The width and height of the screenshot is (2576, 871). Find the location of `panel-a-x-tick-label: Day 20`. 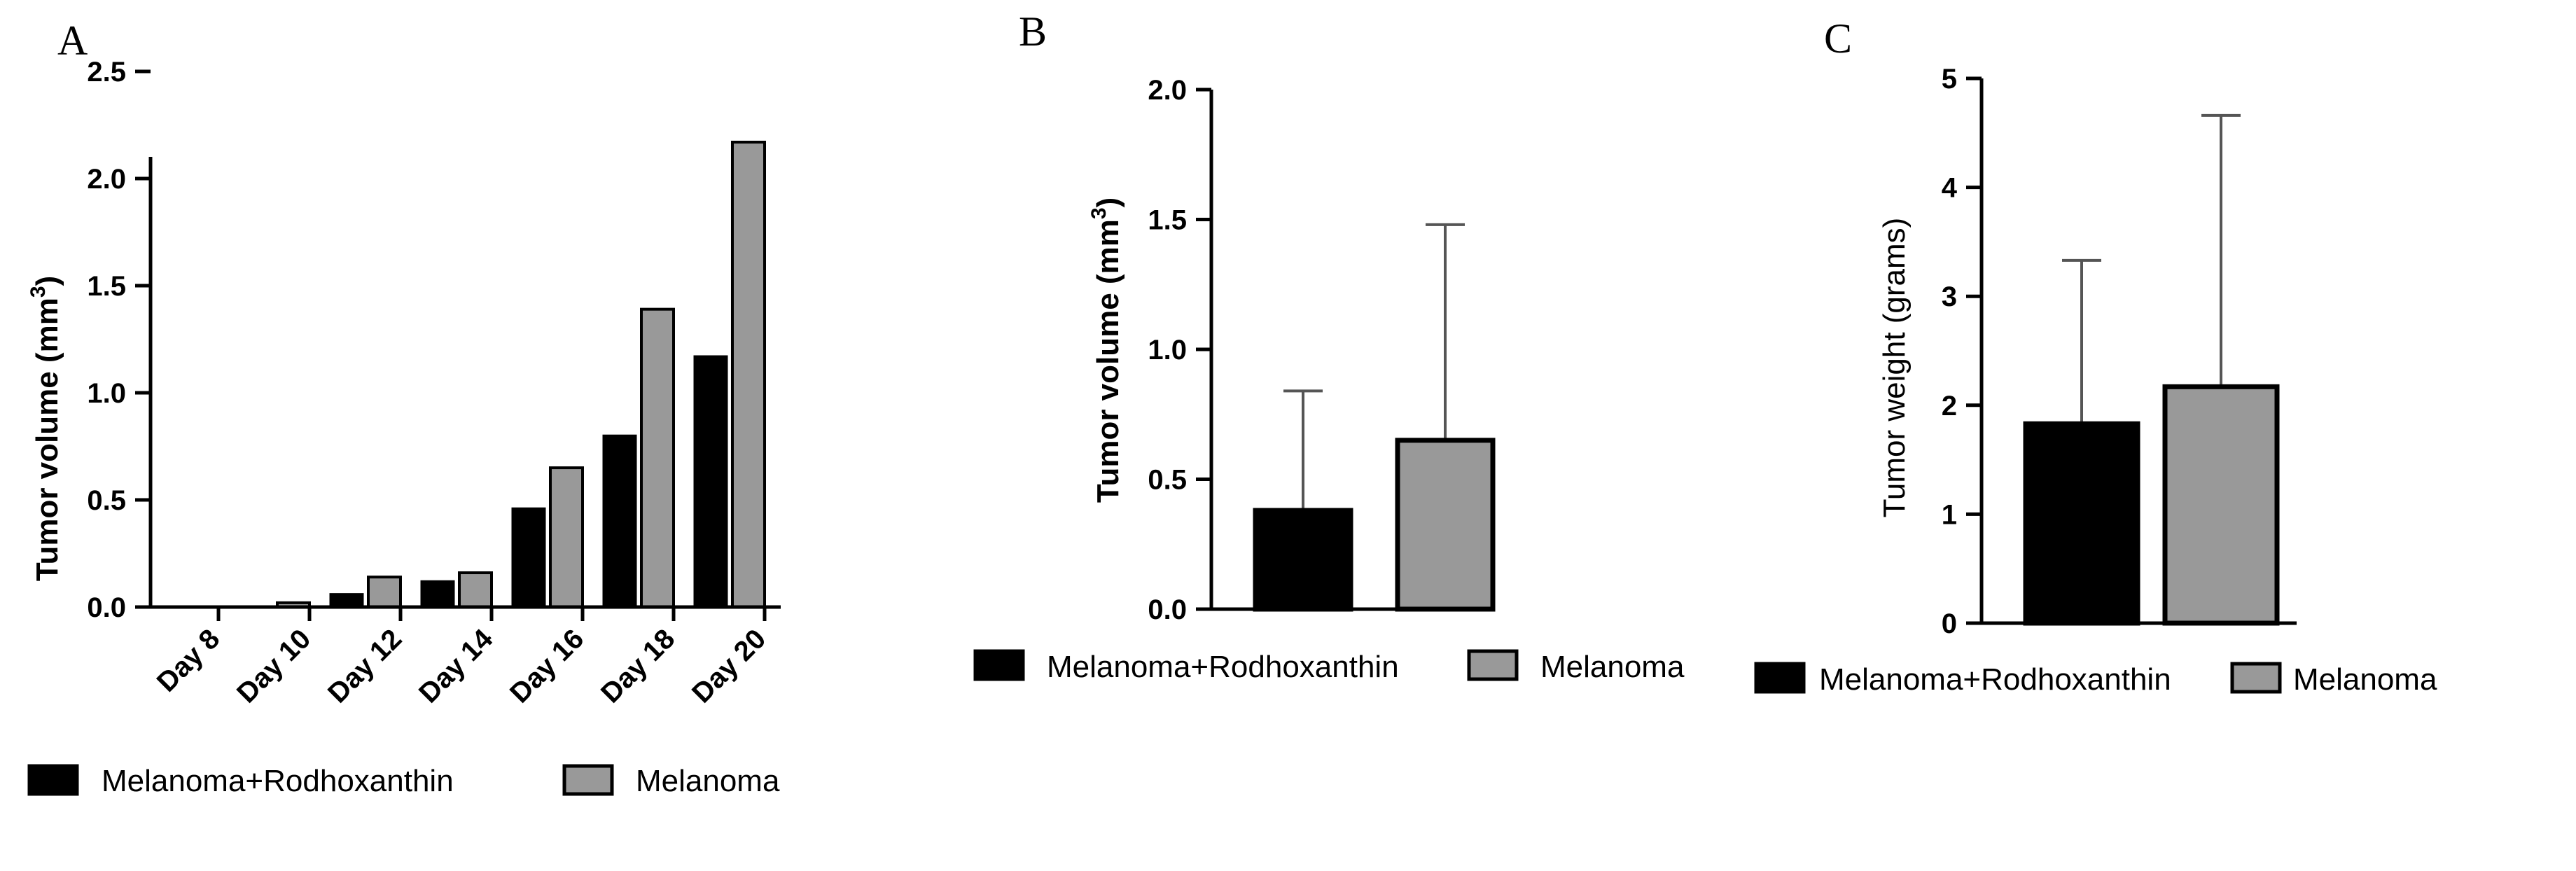

panel-a-x-tick-label: Day 20 is located at coordinates (729, 666).